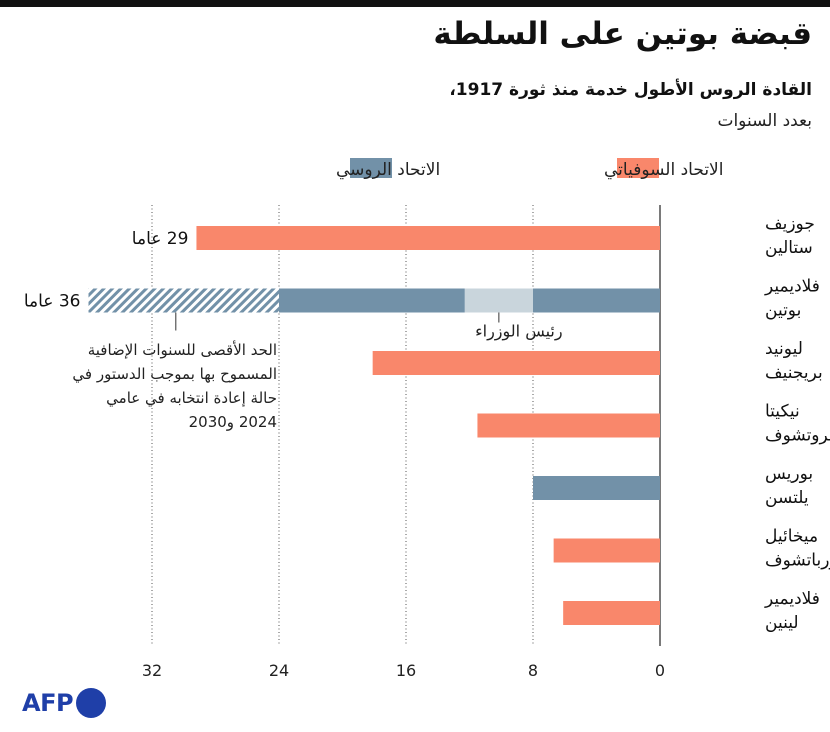 This screenshot has width=830, height=732. I want to click on category-label: بوتين, so click(783, 311).